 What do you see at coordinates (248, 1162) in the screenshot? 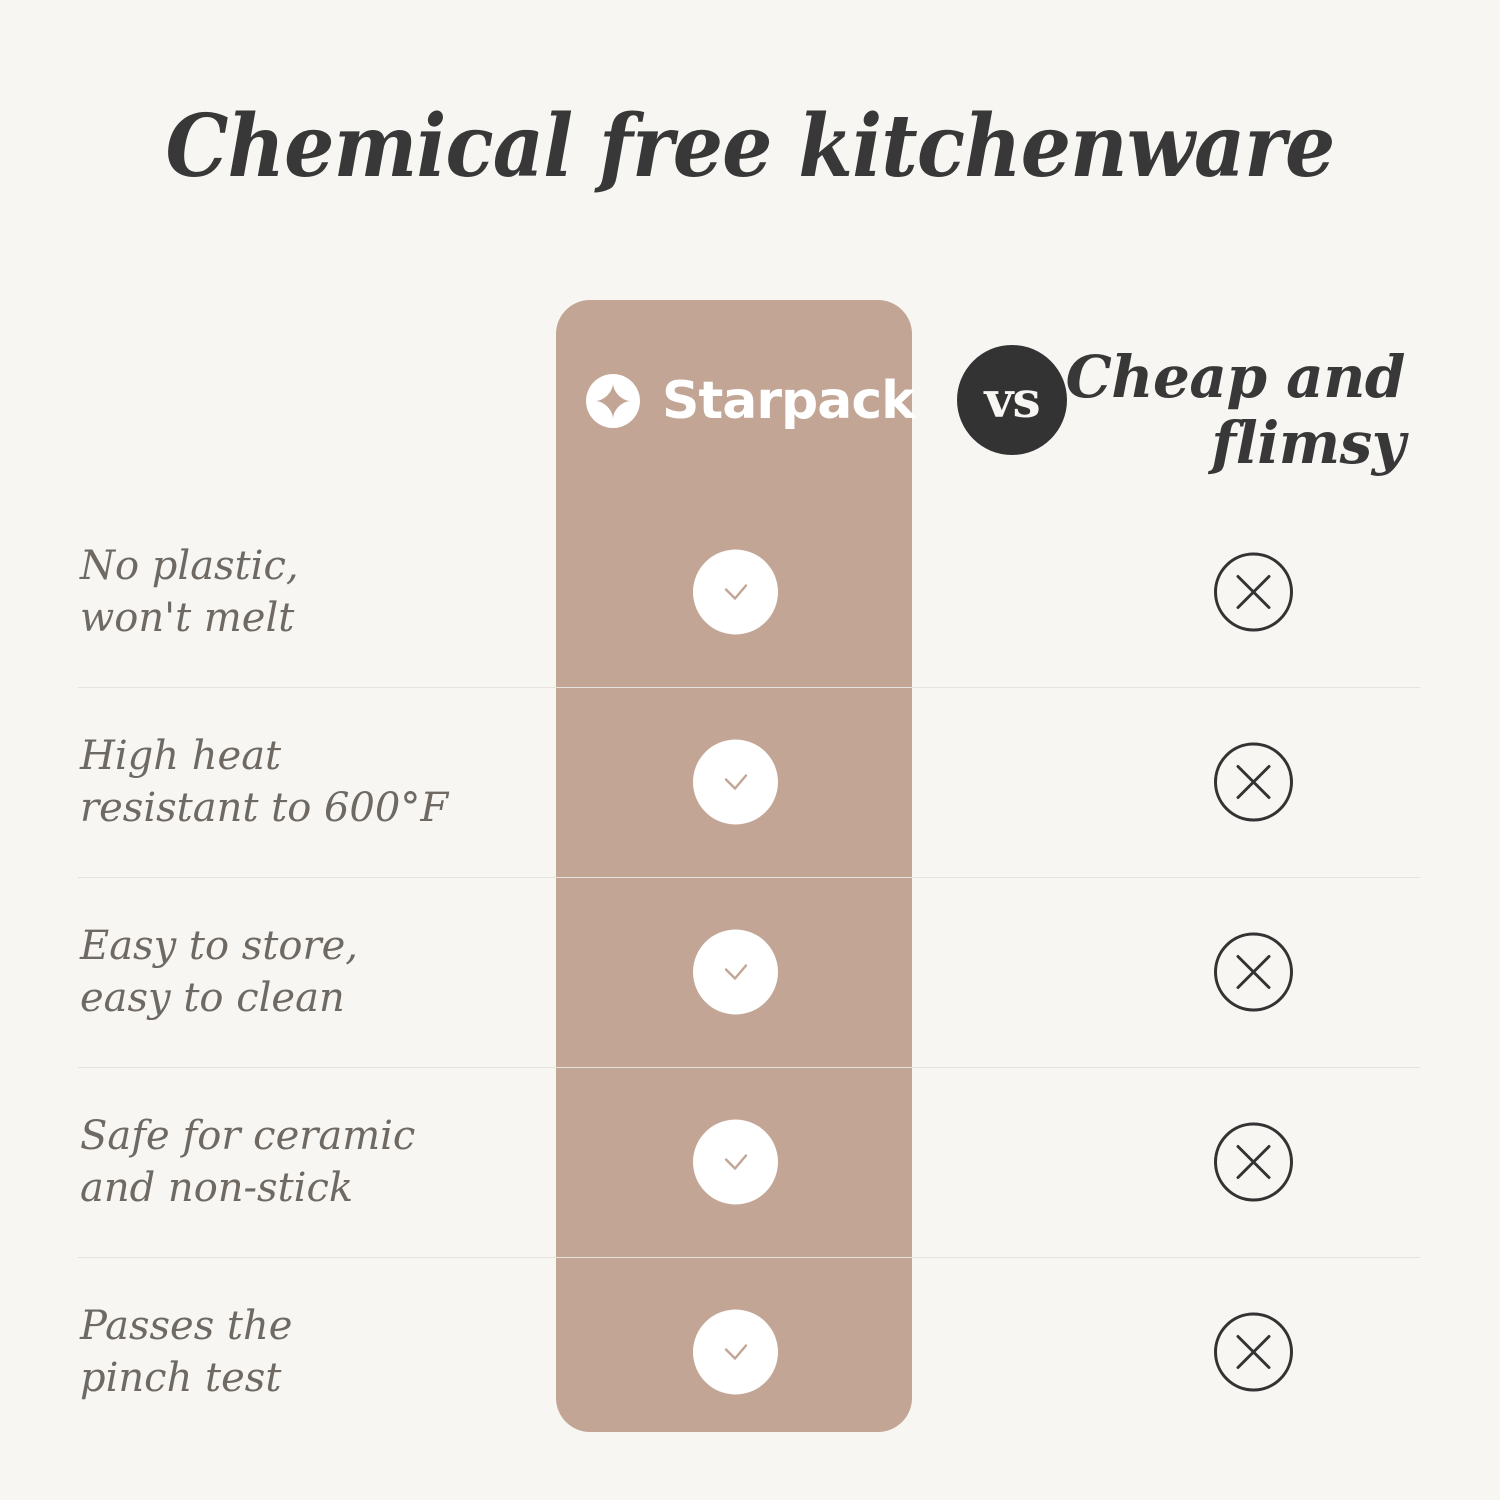
I see `feature-label: Safe for ceramic and non-stick` at bounding box center [248, 1162].